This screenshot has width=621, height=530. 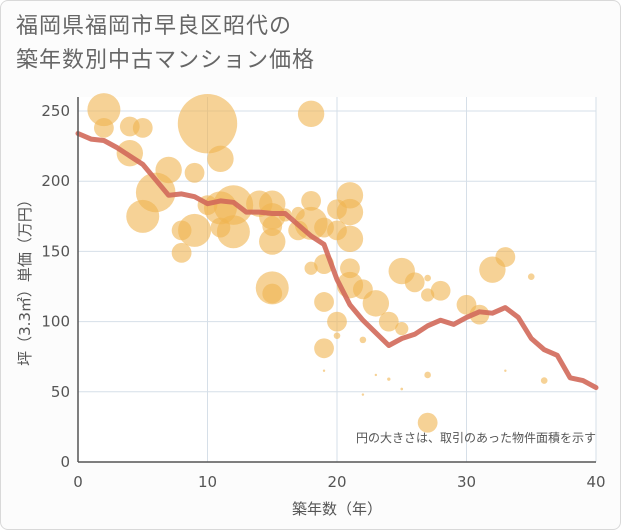 What do you see at coordinates (55, 181) in the screenshot?
I see `y-tick-label: 200` at bounding box center [55, 181].